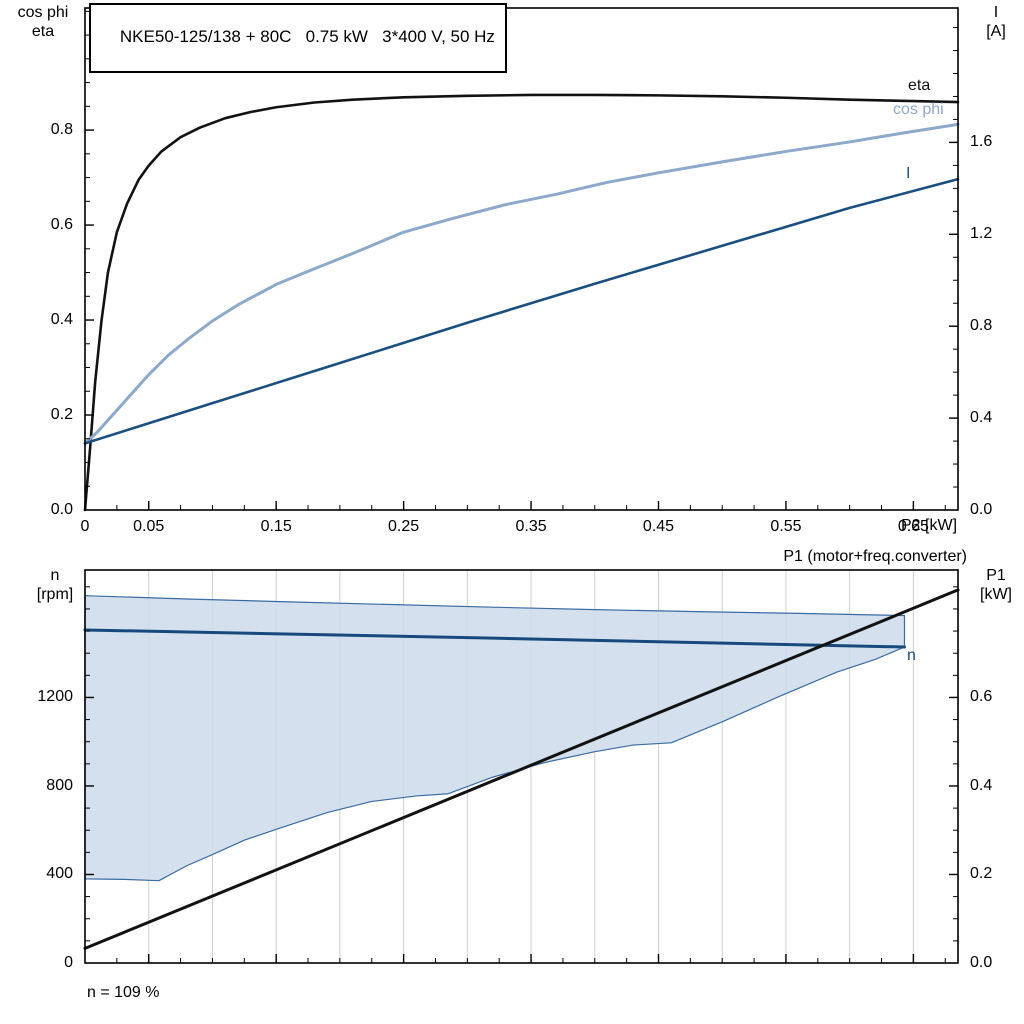 This screenshot has width=1024, height=1024. What do you see at coordinates (911, 655) in the screenshot?
I see `series-label-speed: n` at bounding box center [911, 655].